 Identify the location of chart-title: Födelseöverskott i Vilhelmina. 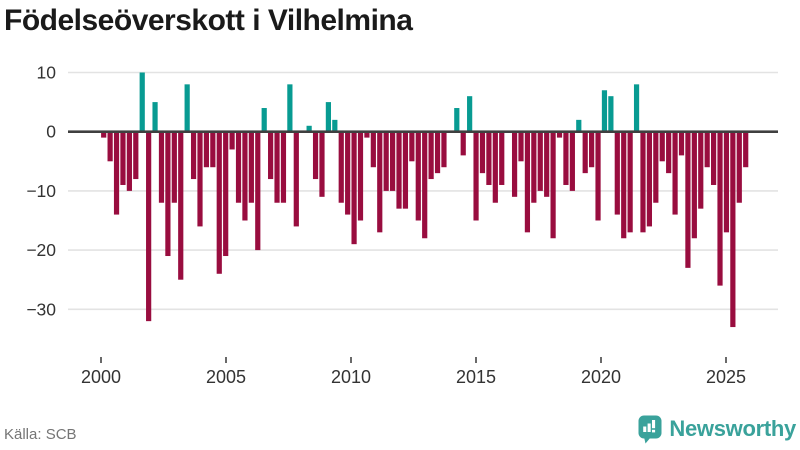
(208, 20).